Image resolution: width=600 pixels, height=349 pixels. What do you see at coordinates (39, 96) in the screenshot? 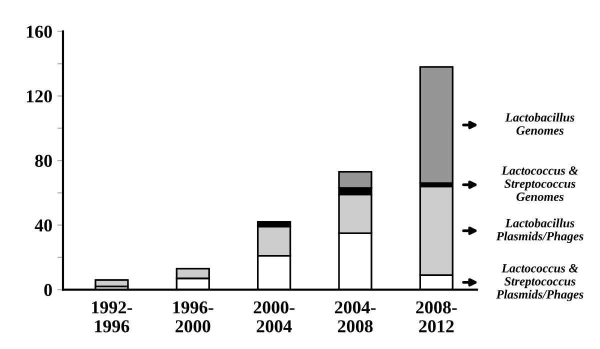
I see `y-tick-label: 120` at bounding box center [39, 96].